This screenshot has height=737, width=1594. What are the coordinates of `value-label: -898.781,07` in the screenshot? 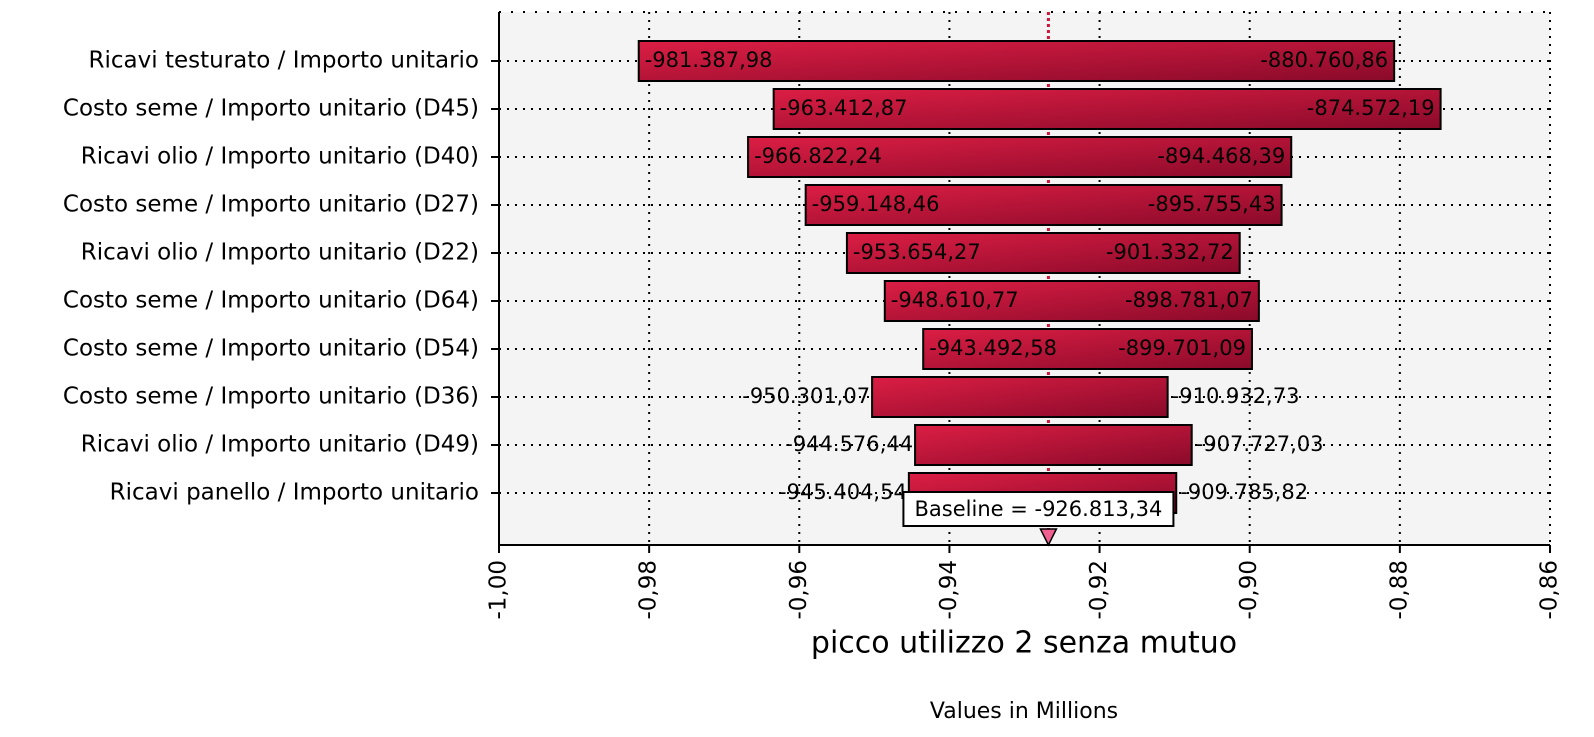 It's located at (1189, 300).